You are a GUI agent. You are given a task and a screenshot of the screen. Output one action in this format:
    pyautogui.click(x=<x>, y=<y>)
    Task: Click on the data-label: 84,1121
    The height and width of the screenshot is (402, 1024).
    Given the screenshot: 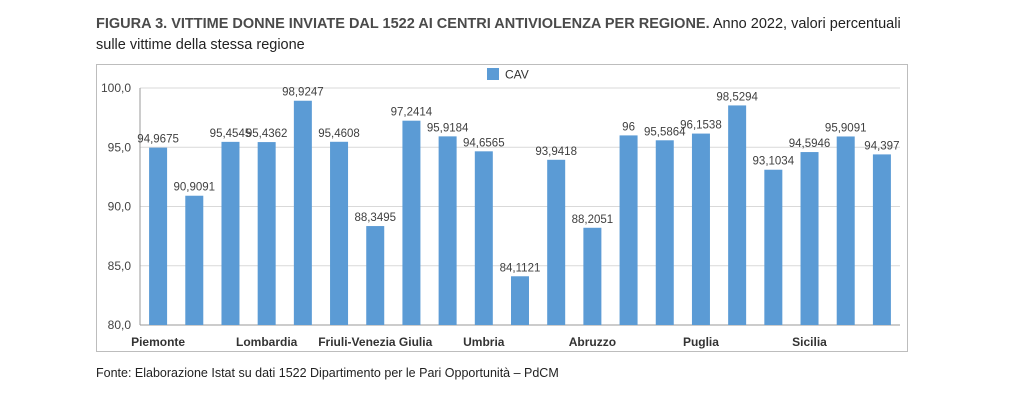 What is the action you would take?
    pyautogui.click(x=520, y=268)
    